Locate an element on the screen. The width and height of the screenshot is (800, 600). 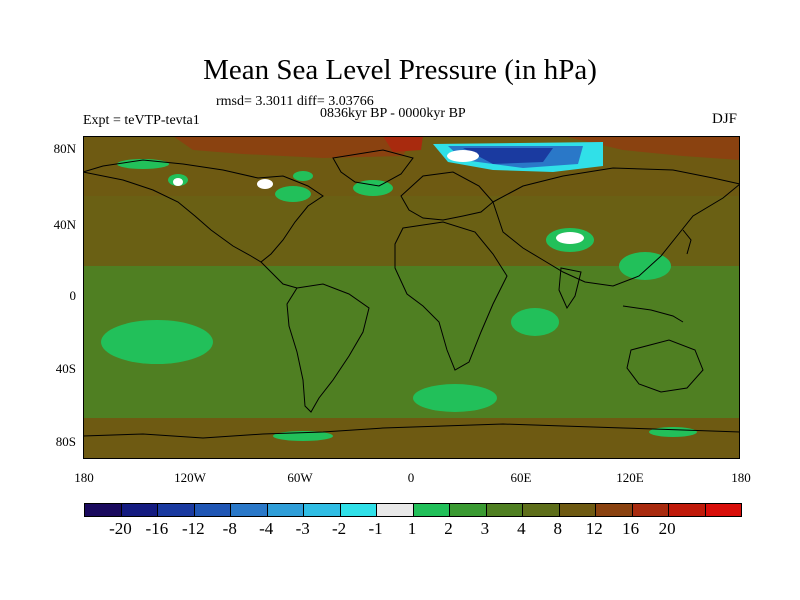
colorbar is located at coordinates (413, 510).